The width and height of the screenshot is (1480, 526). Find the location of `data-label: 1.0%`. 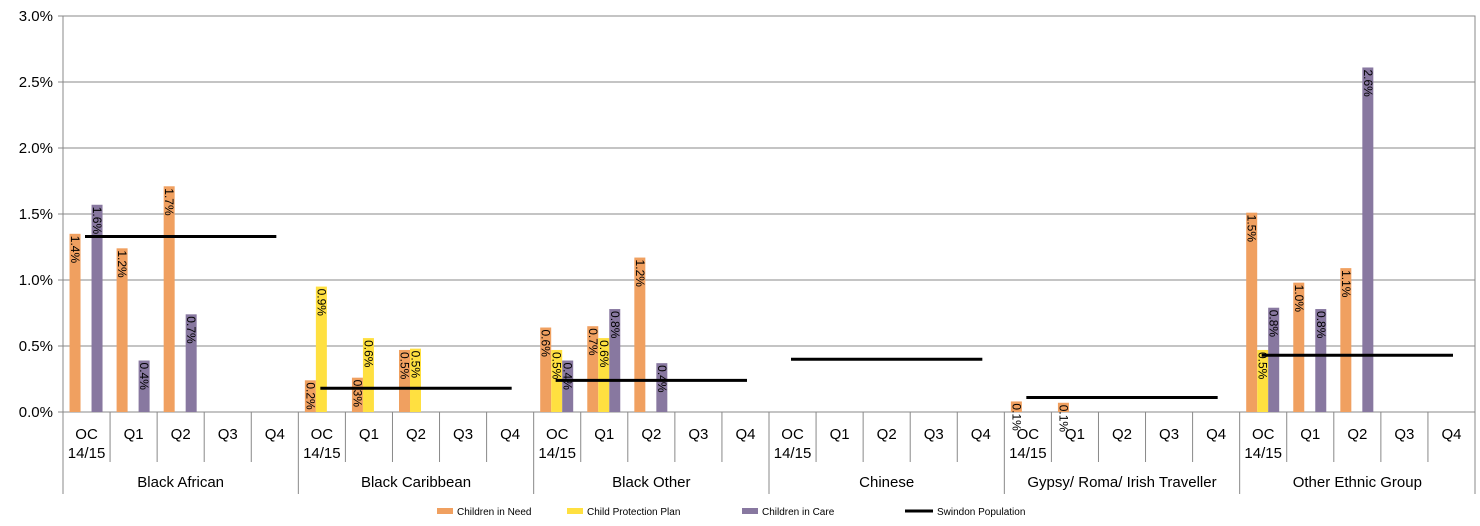

data-label: 1.0% is located at coordinates (1299, 299).